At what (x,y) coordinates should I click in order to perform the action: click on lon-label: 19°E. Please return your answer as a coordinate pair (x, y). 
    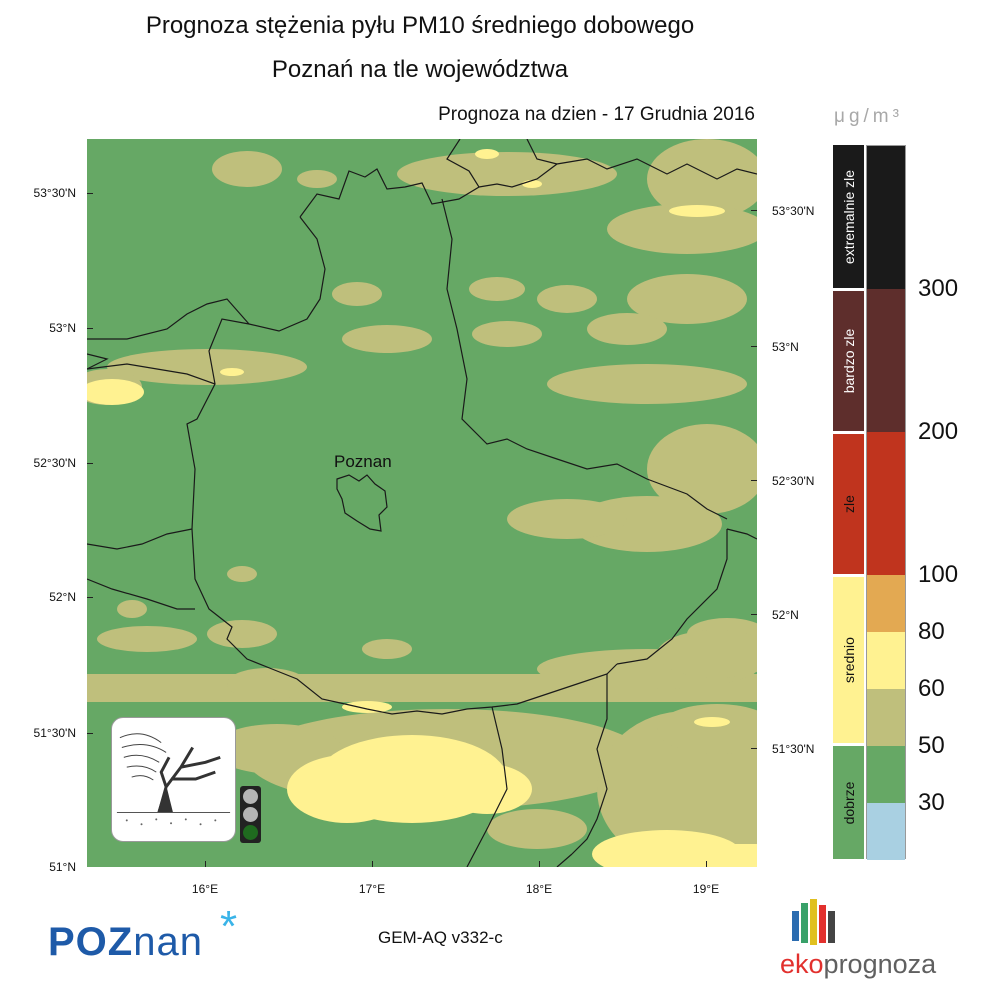
    Looking at the image, I should click on (706, 889).